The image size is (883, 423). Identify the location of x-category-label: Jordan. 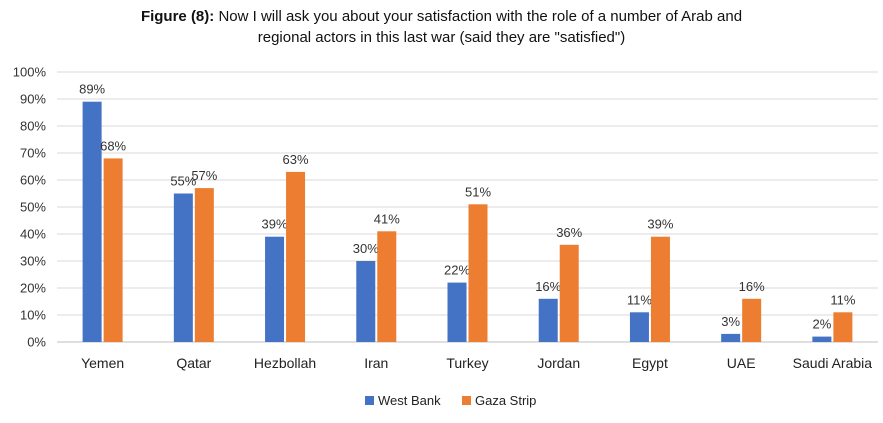
(558, 363).